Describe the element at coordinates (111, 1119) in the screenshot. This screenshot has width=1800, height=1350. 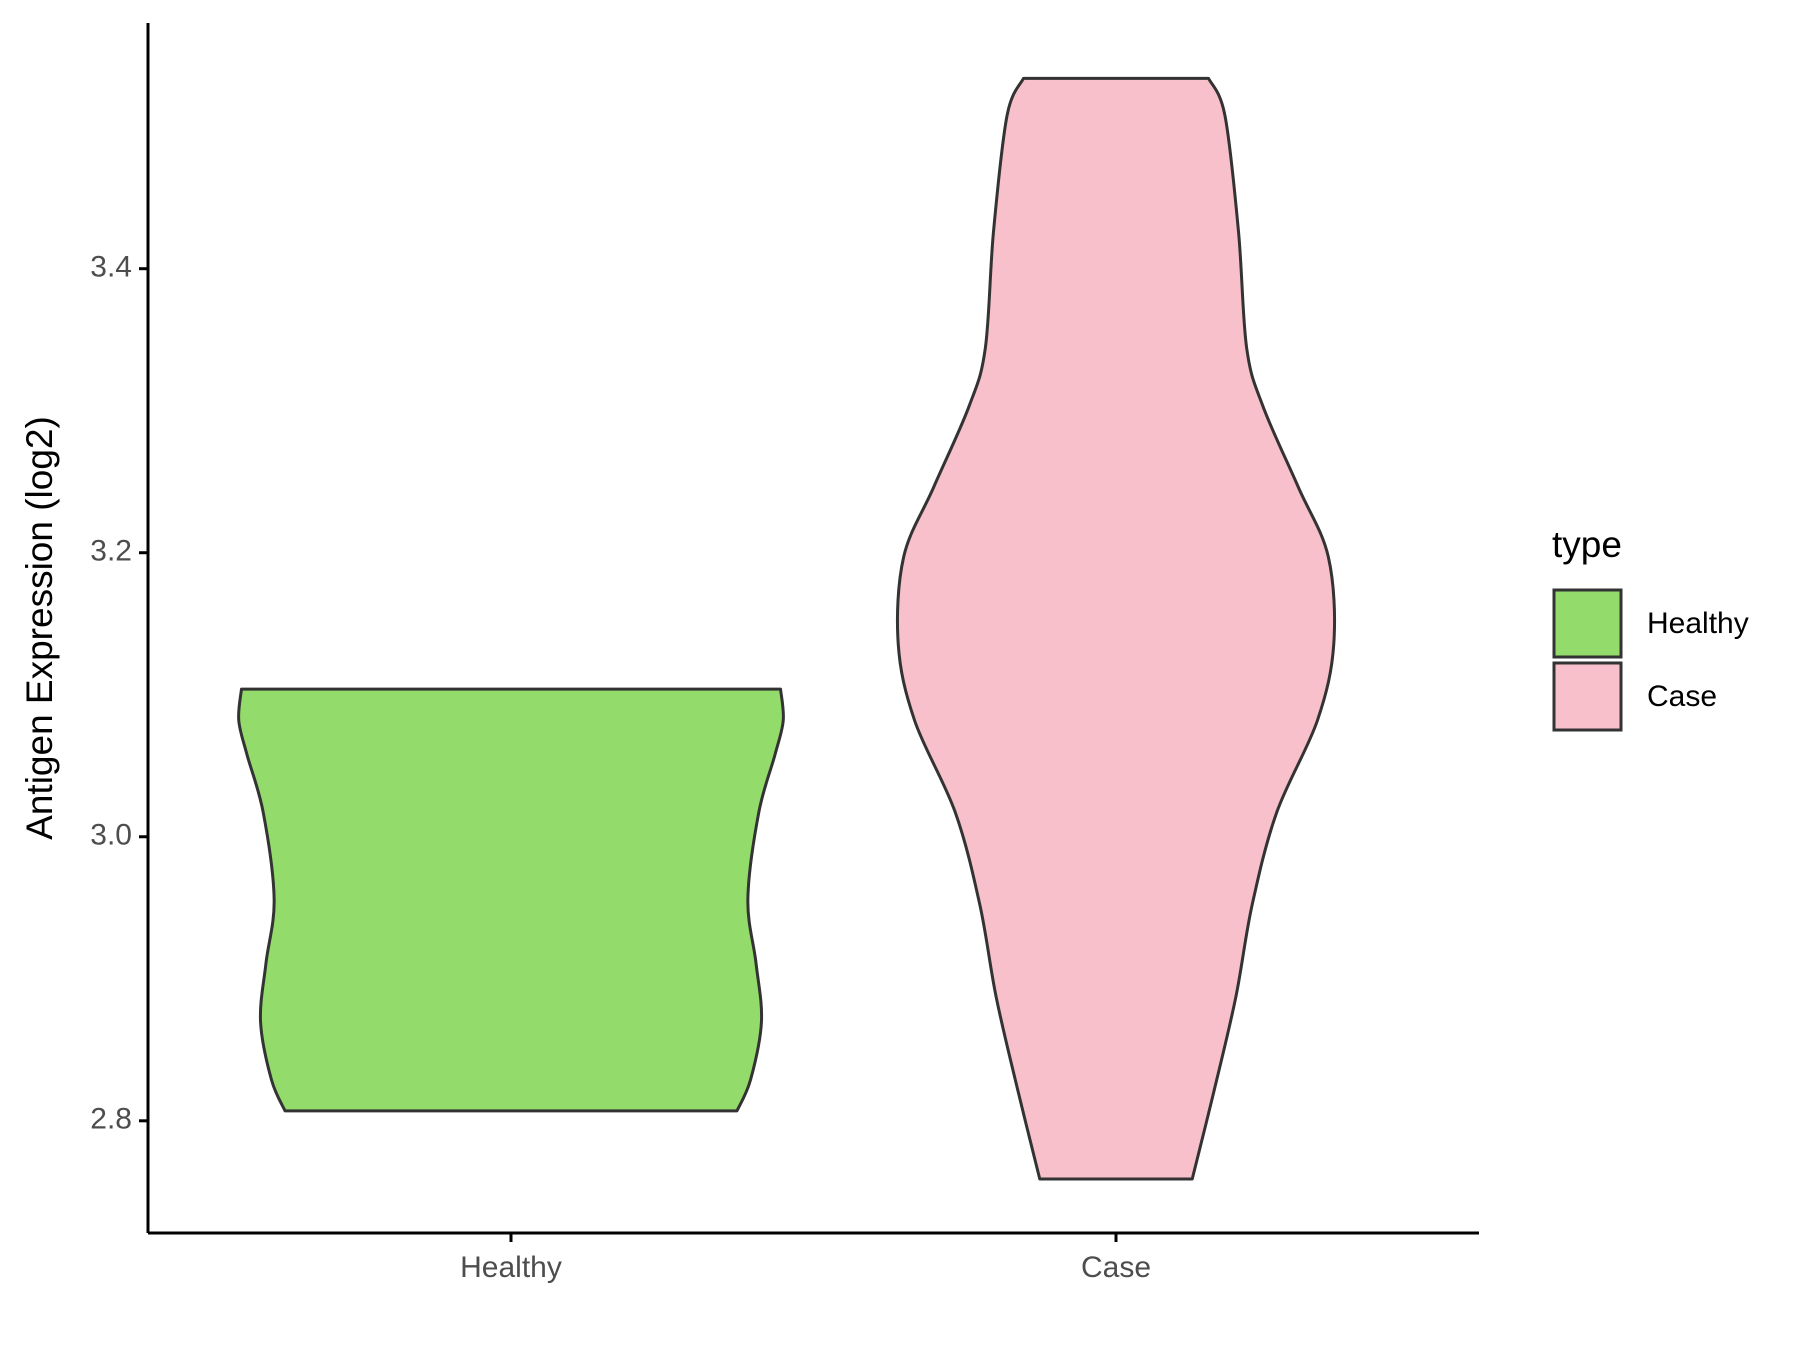
I see `y-tick-label: 2.8` at that location.